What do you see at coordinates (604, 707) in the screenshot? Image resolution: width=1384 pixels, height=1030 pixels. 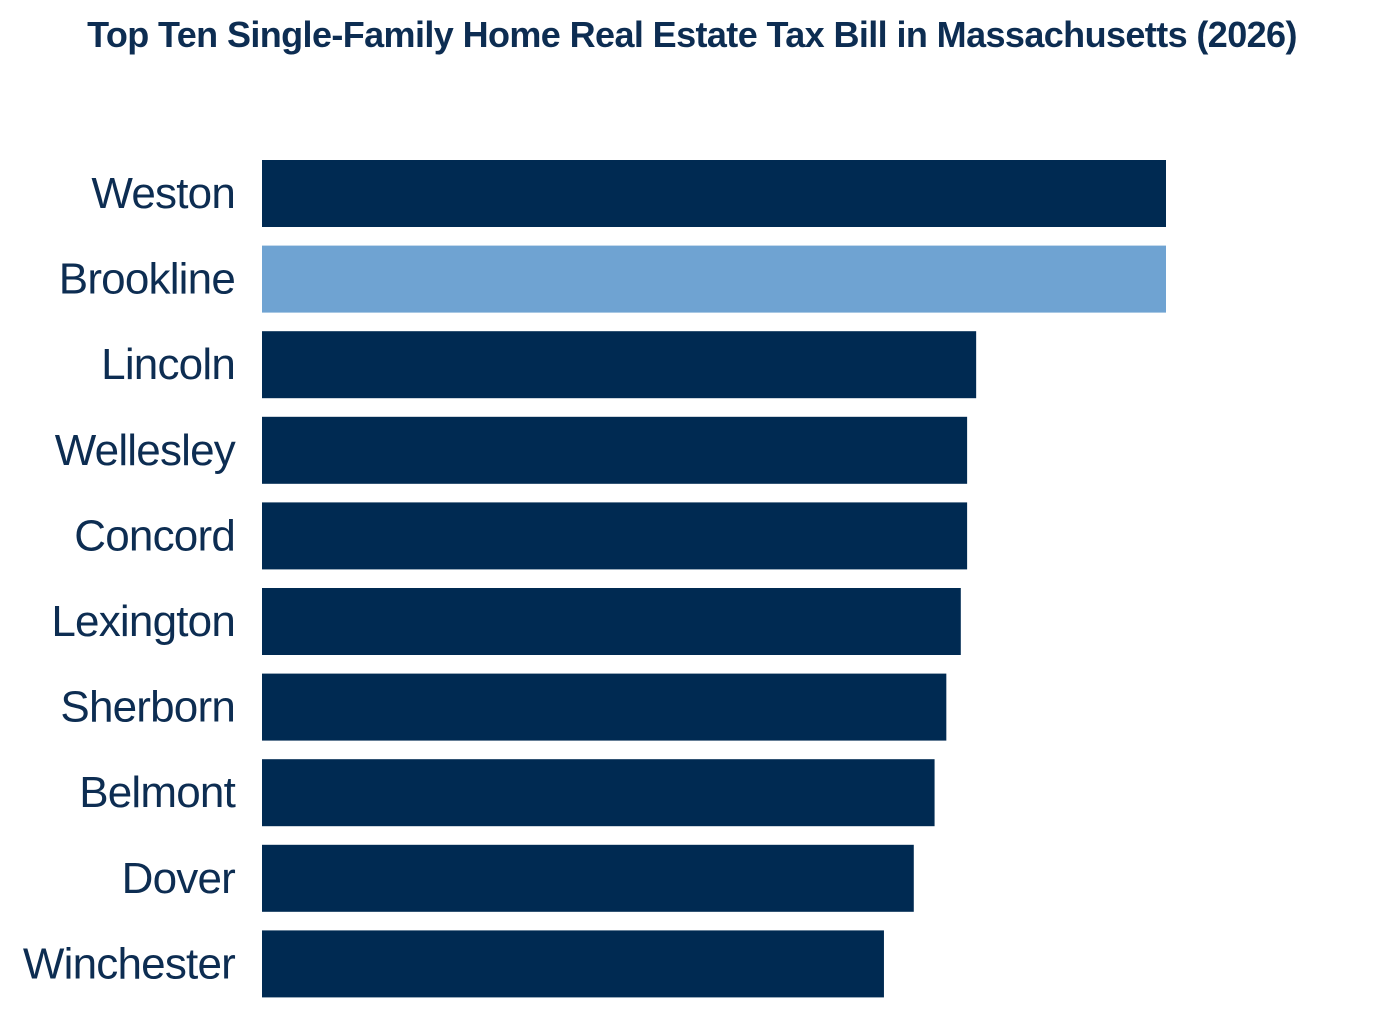 I see `bar-sherborn` at bounding box center [604, 707].